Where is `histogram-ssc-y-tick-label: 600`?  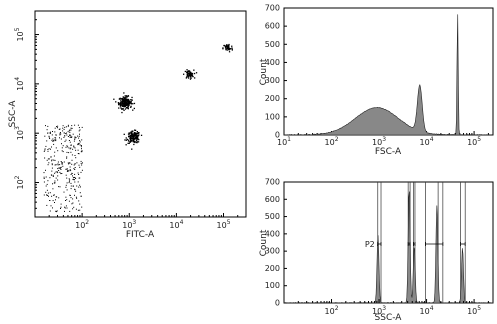
histogram-ssc-y-tick-label: 600 is located at coordinates (272, 199).